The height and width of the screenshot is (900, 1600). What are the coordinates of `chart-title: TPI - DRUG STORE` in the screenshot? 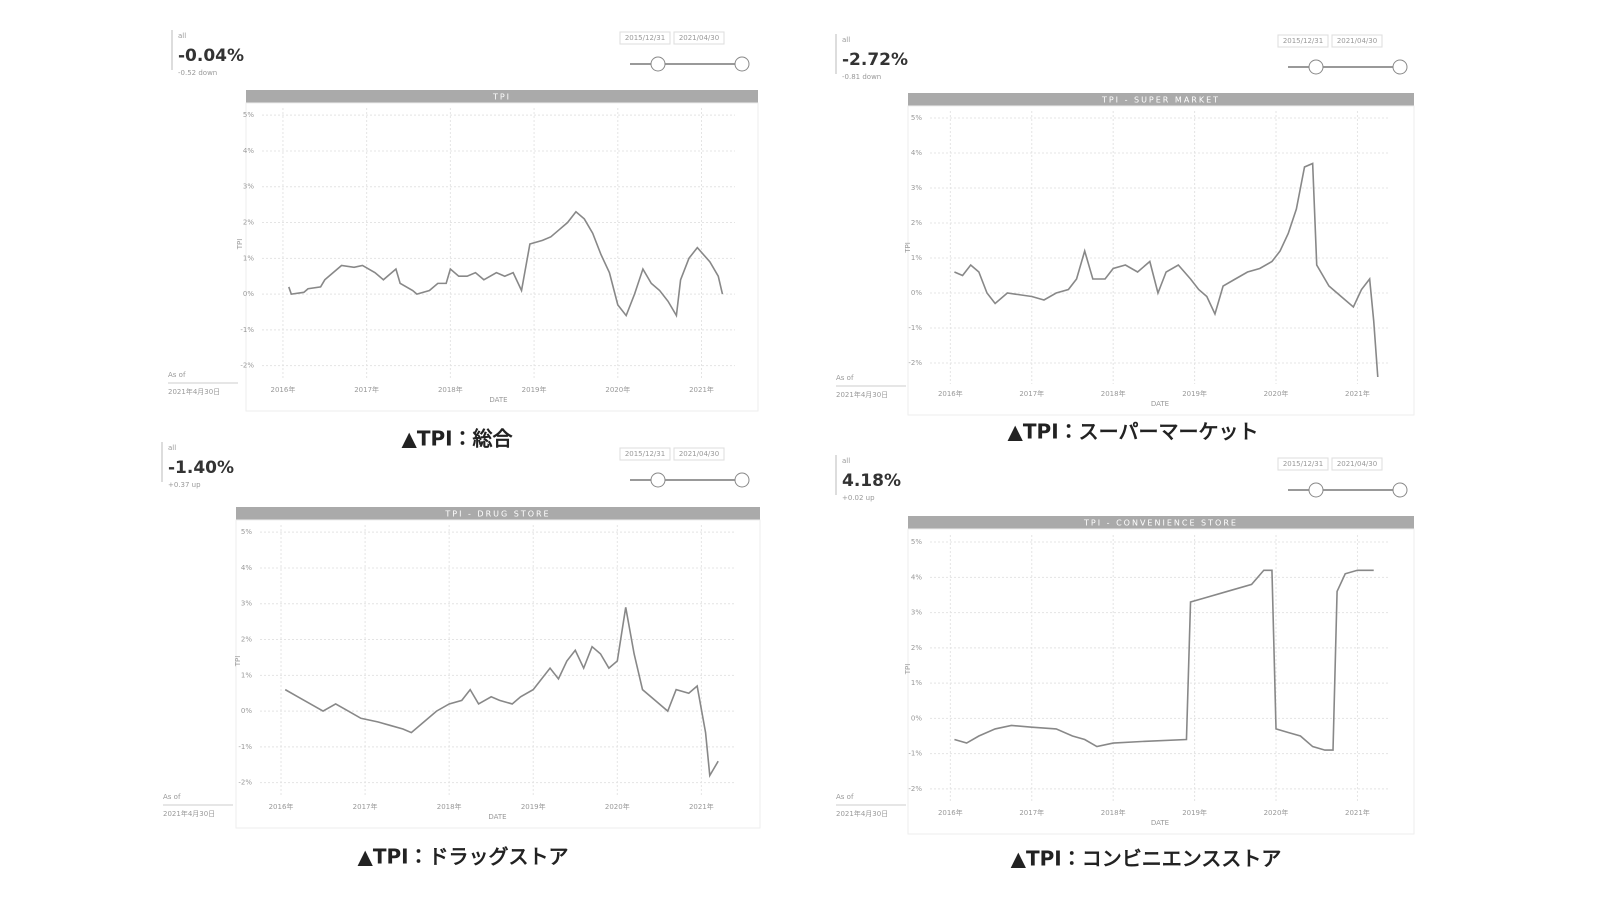 It's located at (497, 514).